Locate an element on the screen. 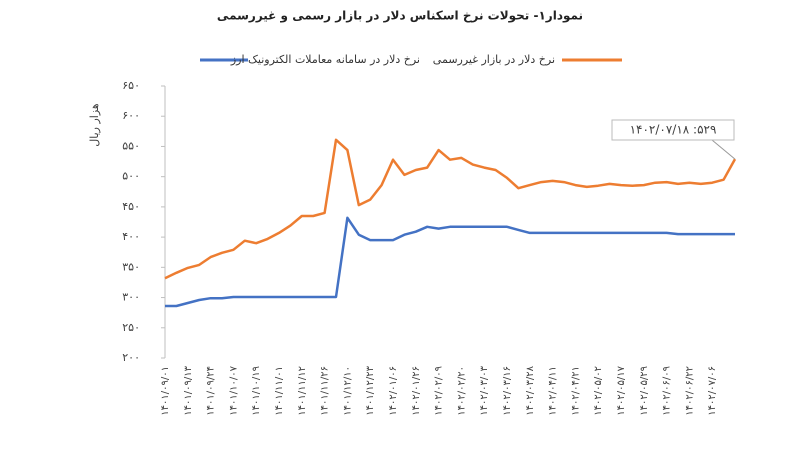 The image size is (800, 455). x-tick-label: ۱۴۰۱/۱۰/۰۷ is located at coordinates (233, 390).